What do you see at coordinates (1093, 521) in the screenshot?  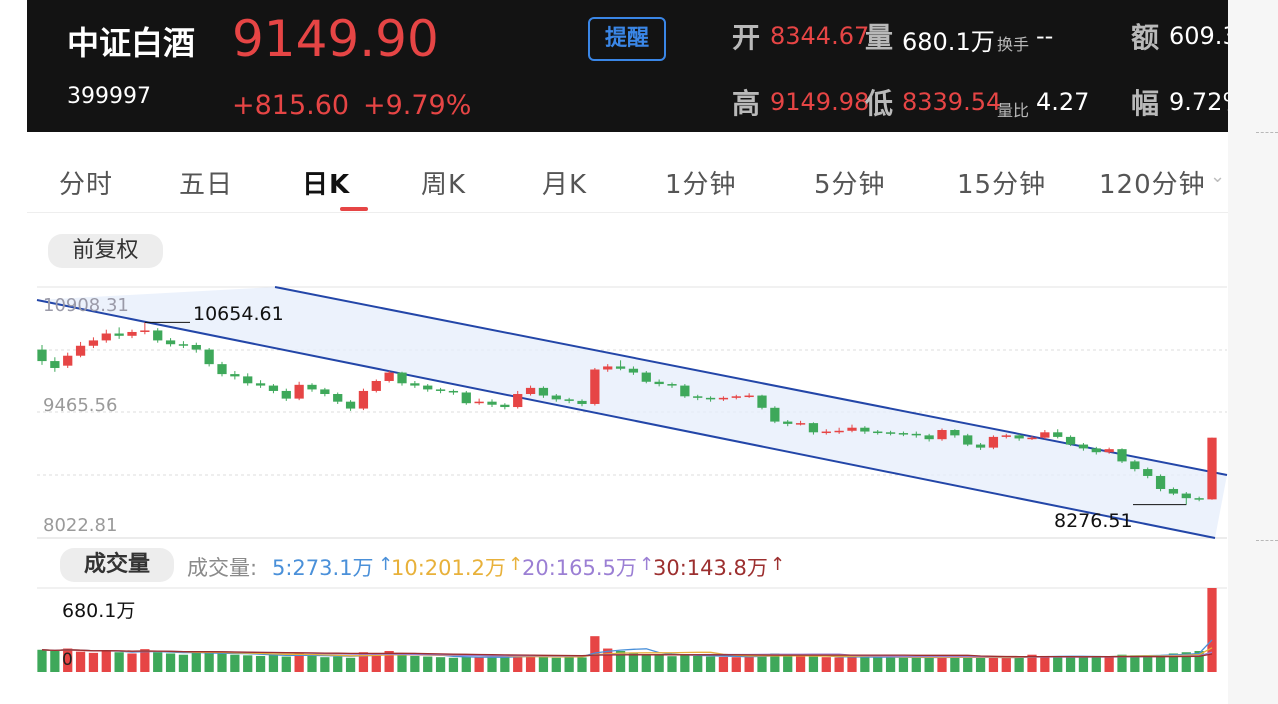 I see `min-price-marker: 8276.51` at bounding box center [1093, 521].